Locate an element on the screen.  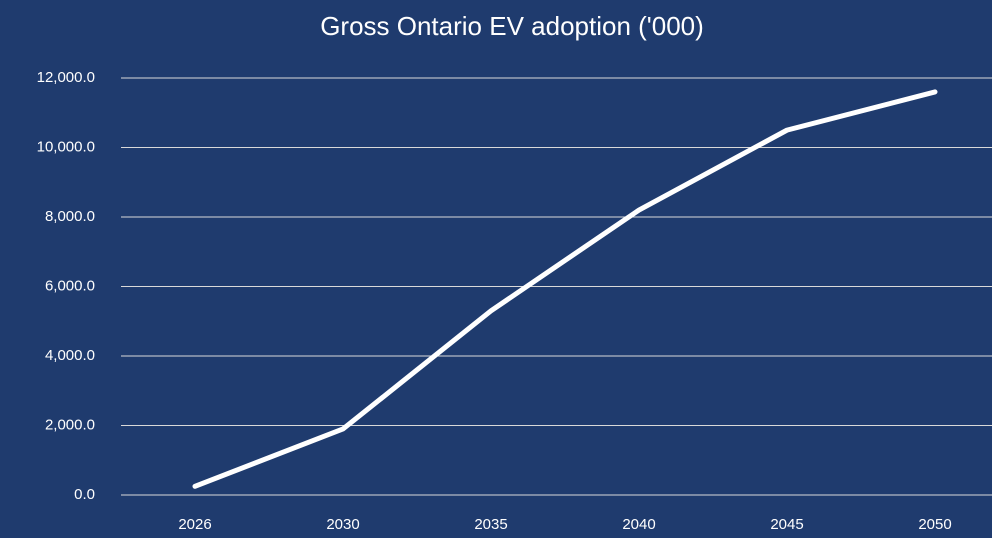
y-tick-label: 12,000.0 is located at coordinates (66, 77).